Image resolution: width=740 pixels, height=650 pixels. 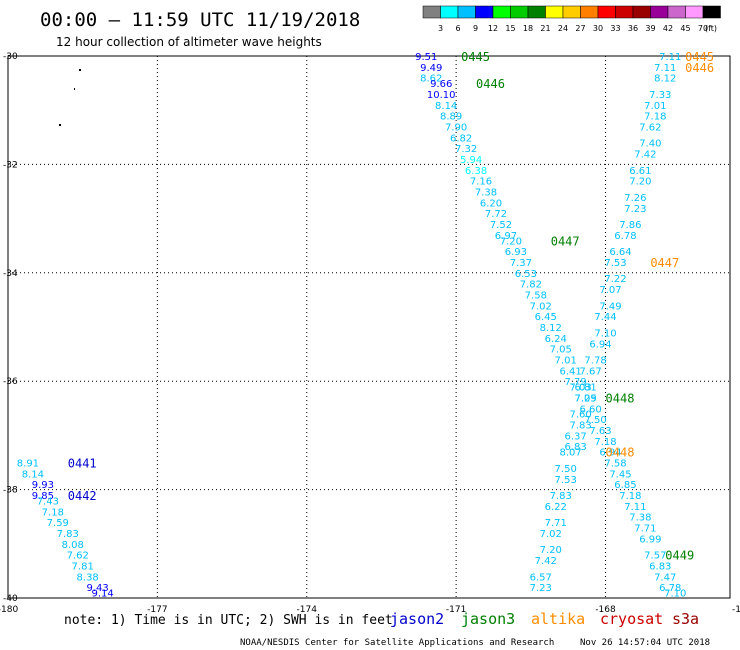 I want to click on wave-height-value: 7.37, so click(x=521, y=263).